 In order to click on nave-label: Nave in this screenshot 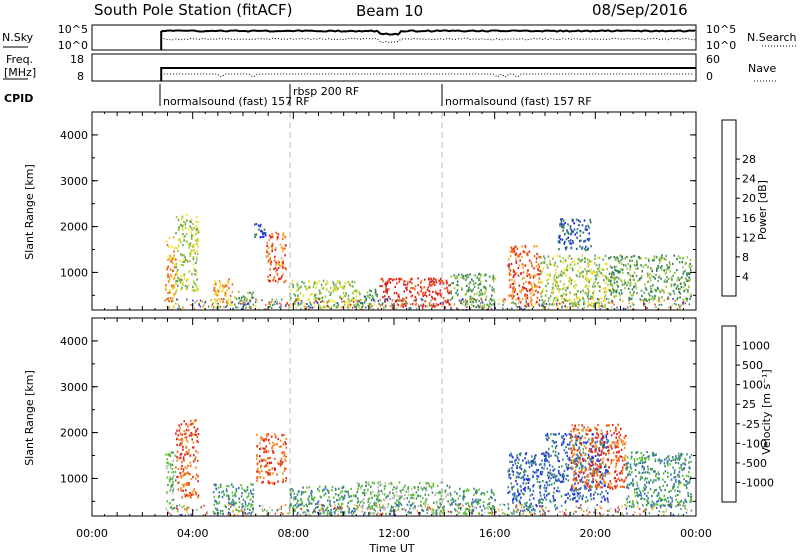, I will do `click(762, 68)`.